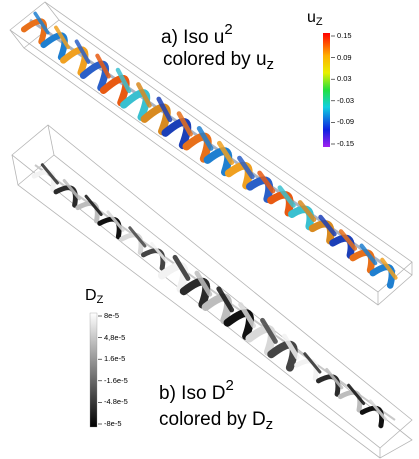 This screenshot has height=459, width=419. What do you see at coordinates (116, 402) in the screenshot?
I see `colorbar-b-tick-label: -4.8e-5` at bounding box center [116, 402].